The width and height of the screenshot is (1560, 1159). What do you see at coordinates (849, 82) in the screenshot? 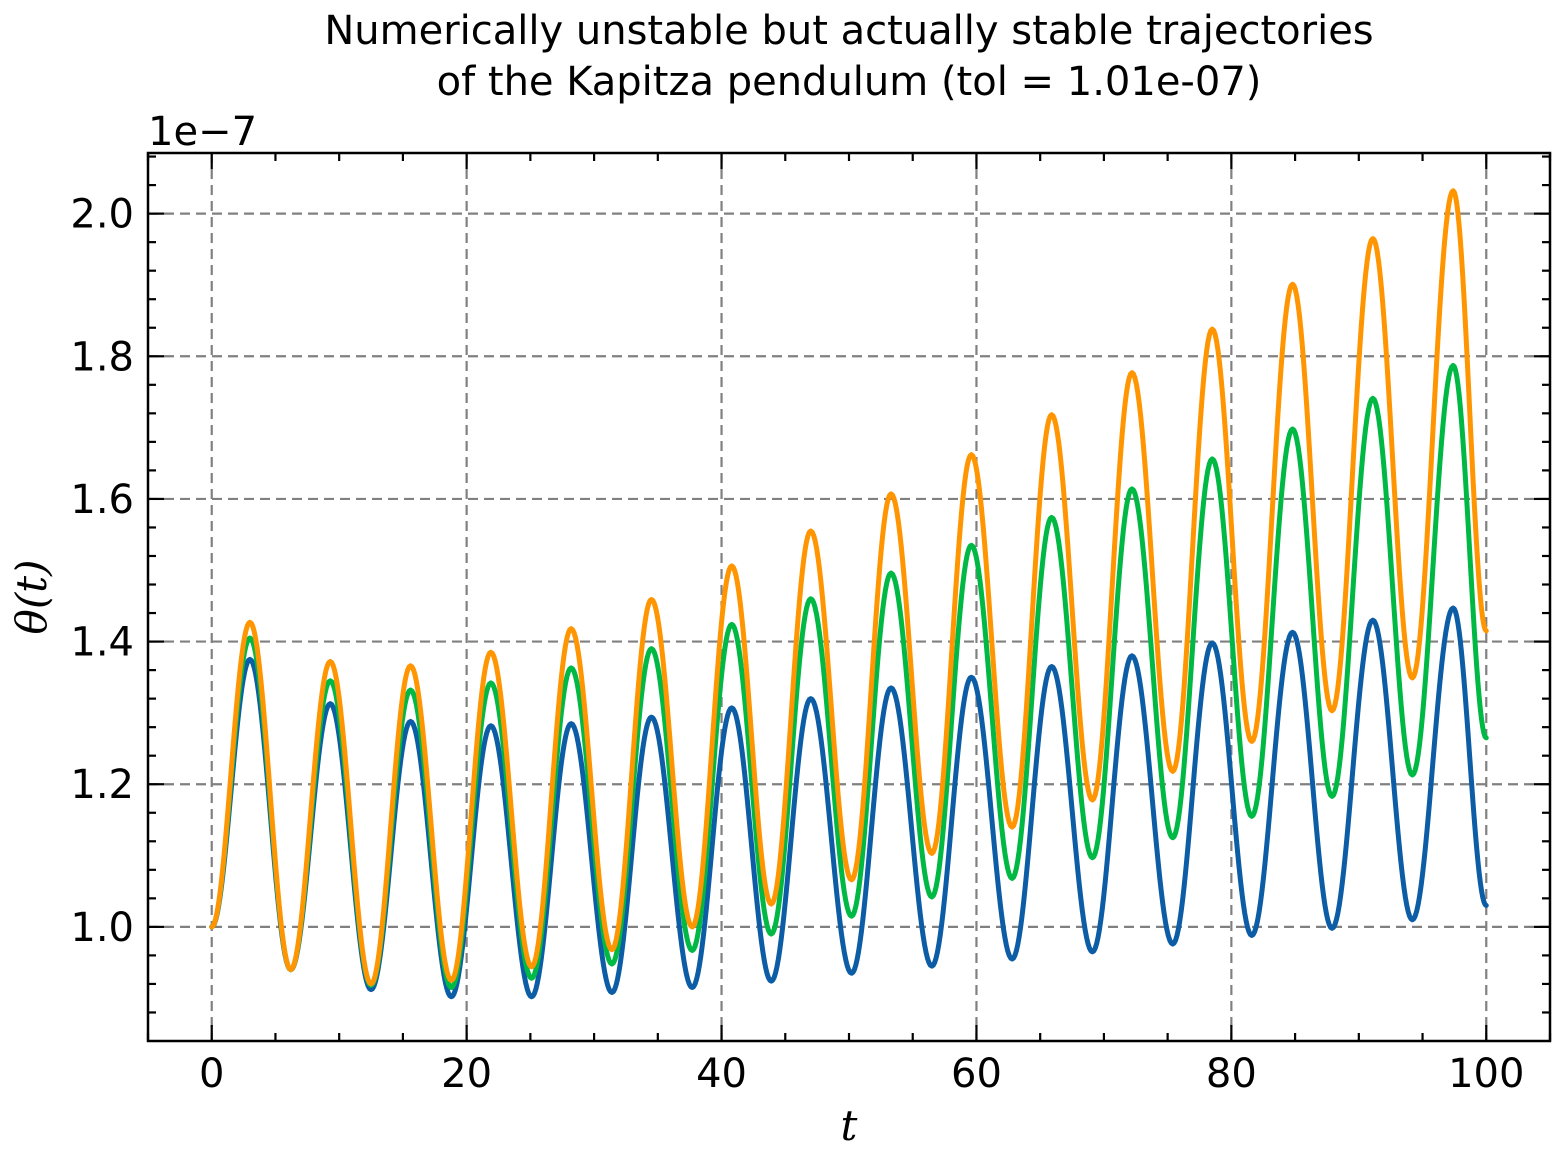
I see `chart-title-line-2: of the Kapitza pendulum (tol = 1.01e-07)` at bounding box center [849, 82].